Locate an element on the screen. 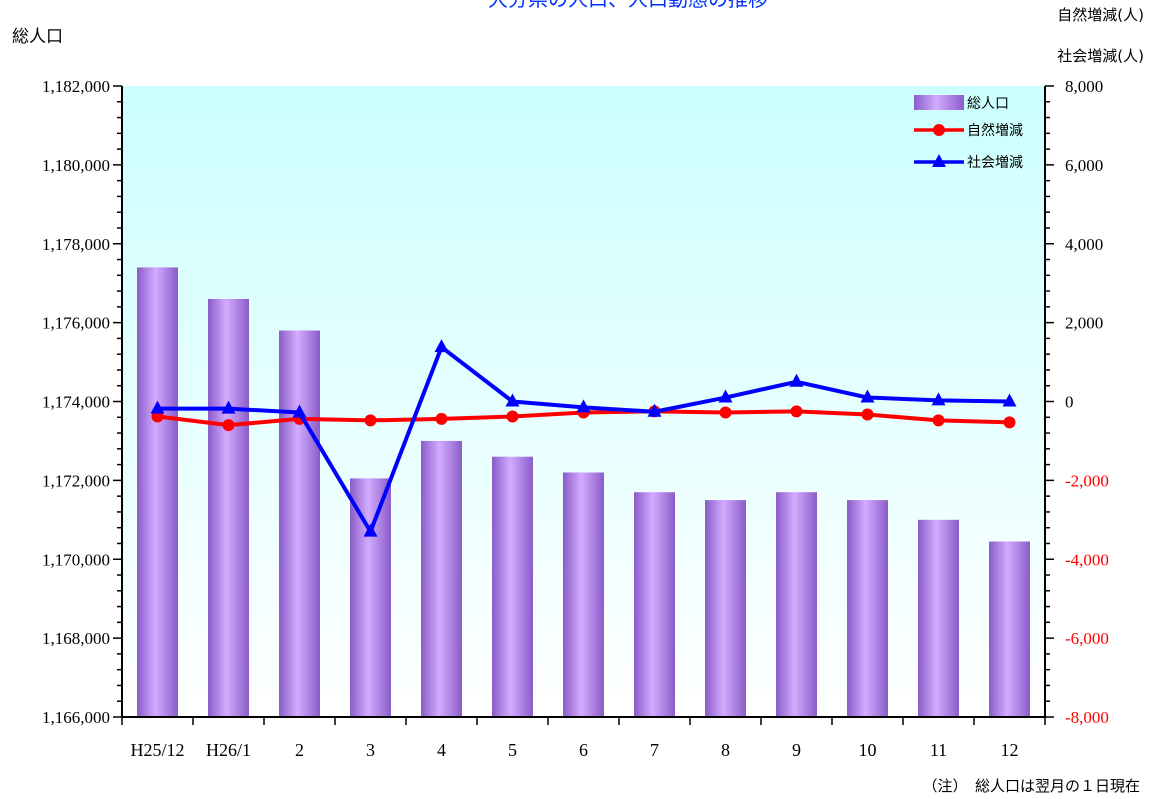 This screenshot has width=1156, height=799. x-tick-label: 12 is located at coordinates (1010, 750).